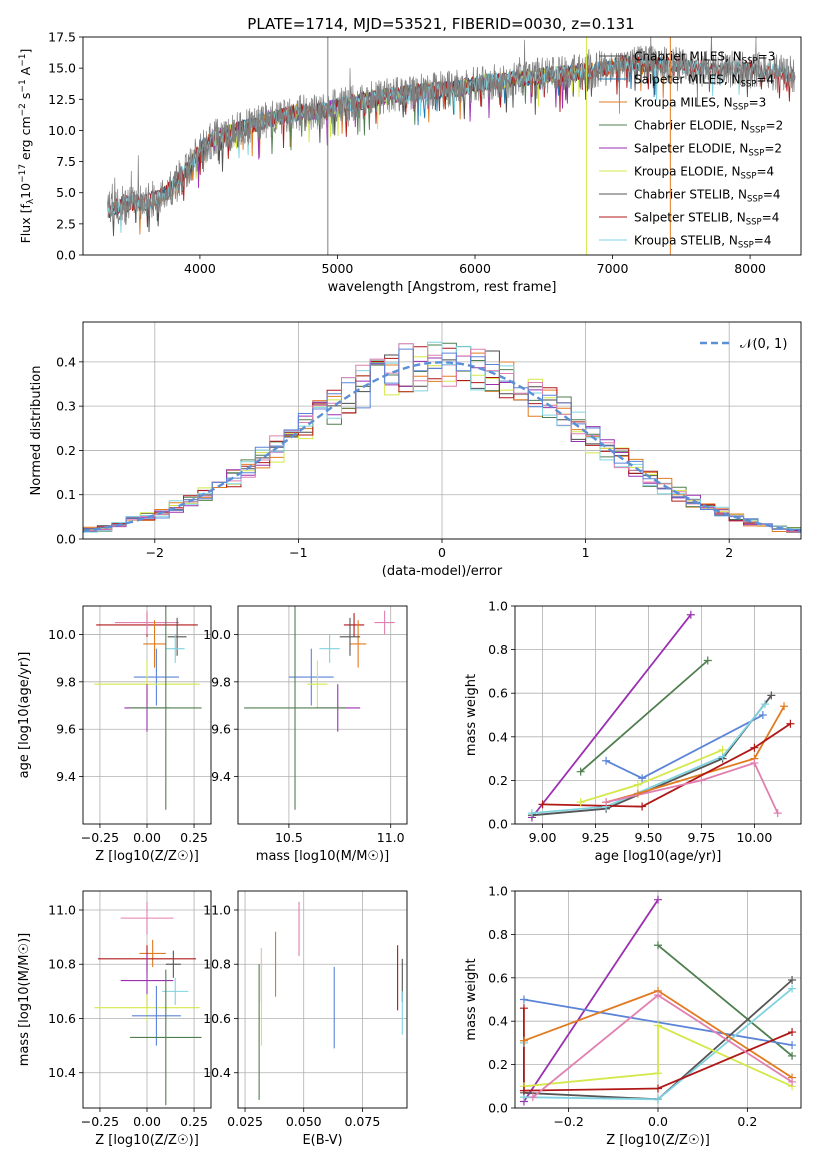 Image resolution: width=819 pixels, height=1170 pixels. What do you see at coordinates (775, 126) in the screenshot?
I see `legend-label-value: =2` at bounding box center [775, 126].